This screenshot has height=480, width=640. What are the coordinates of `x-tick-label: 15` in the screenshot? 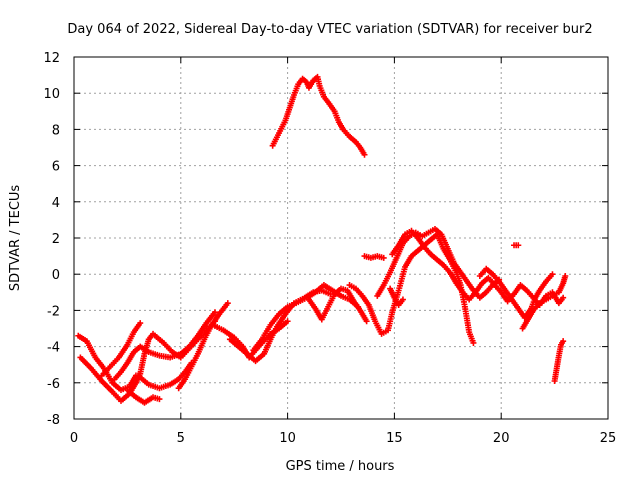 It's located at (394, 438).